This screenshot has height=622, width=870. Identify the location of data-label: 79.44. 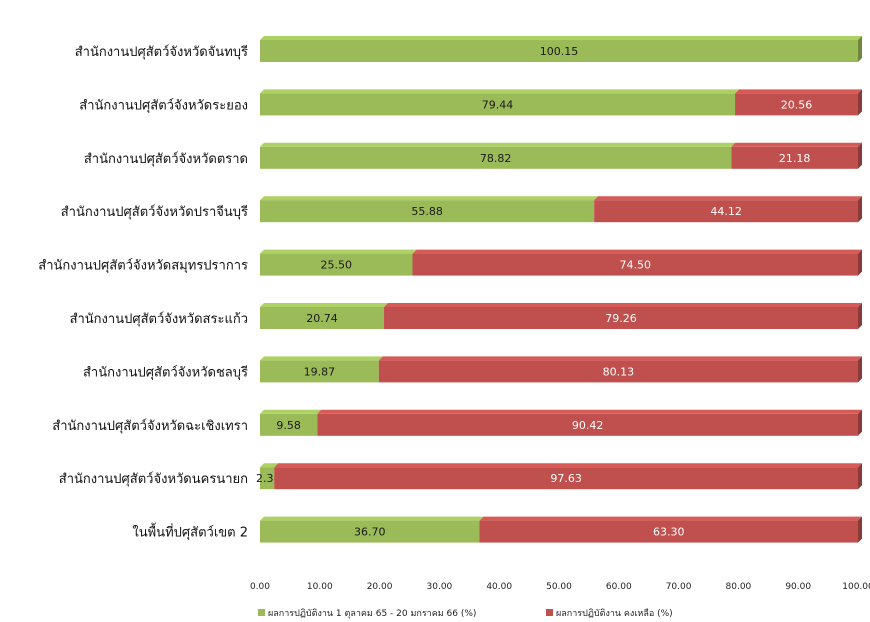
(498, 104).